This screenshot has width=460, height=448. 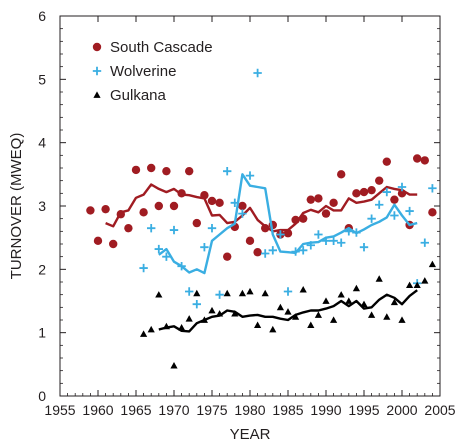 I want to click on x-tick-label: 1965, so click(x=135, y=410).